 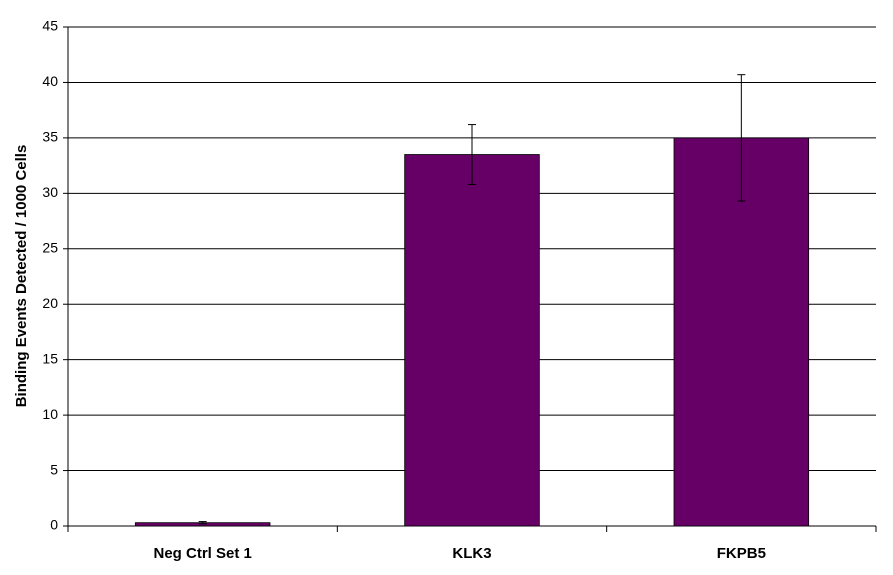 What do you see at coordinates (741, 553) in the screenshot?
I see `x-tick-label: FKPB5` at bounding box center [741, 553].